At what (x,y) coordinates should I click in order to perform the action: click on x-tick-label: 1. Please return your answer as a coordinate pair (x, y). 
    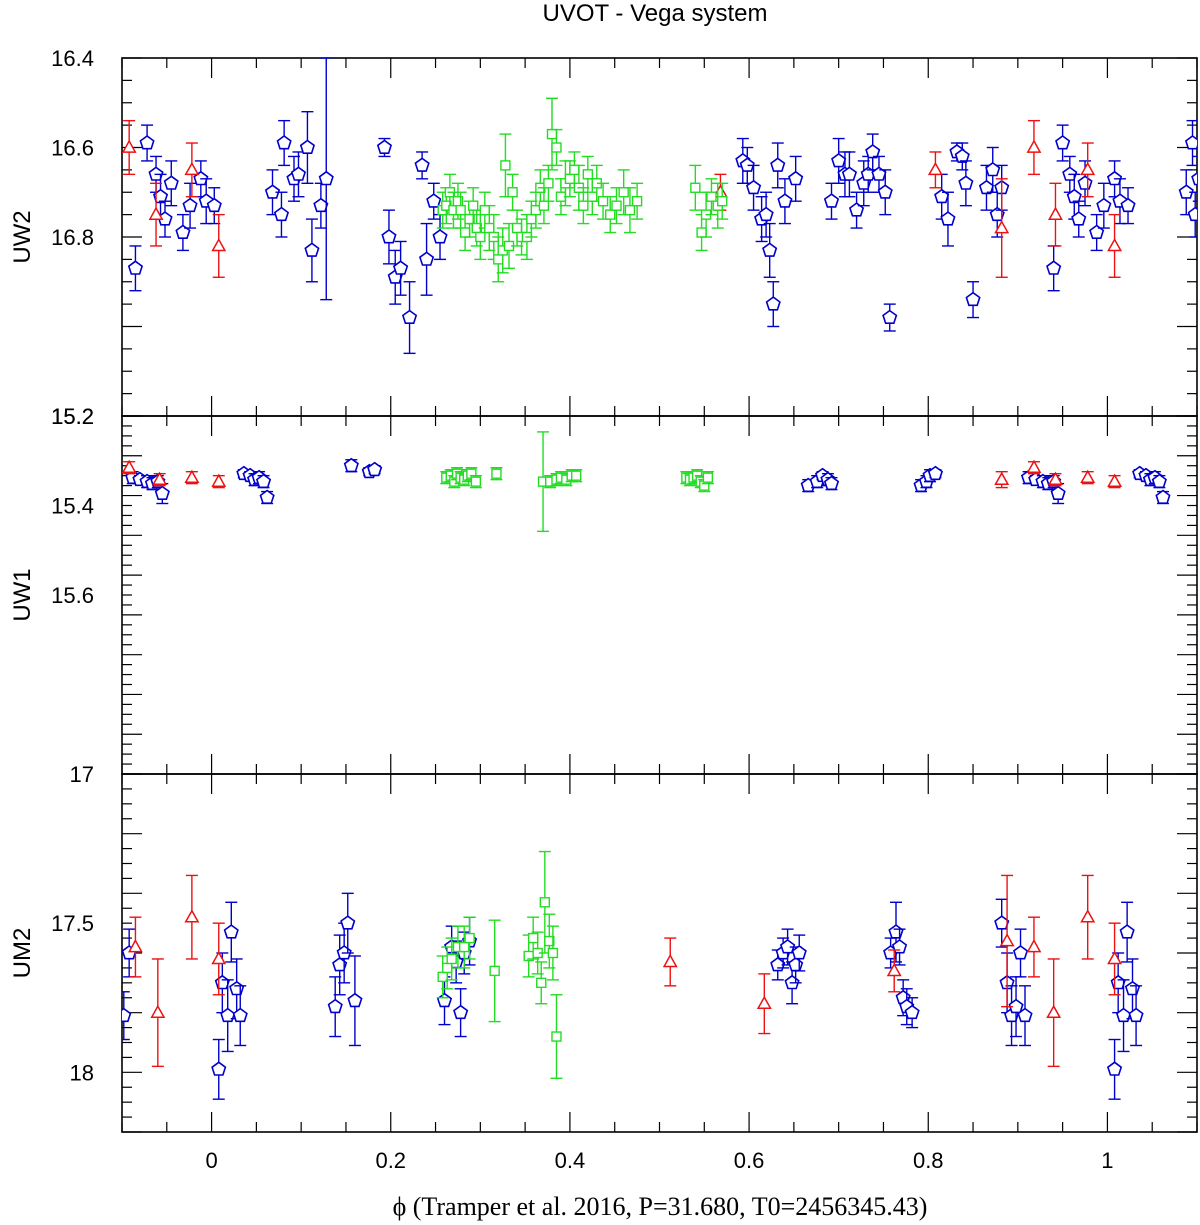
    Looking at the image, I should click on (1107, 1160).